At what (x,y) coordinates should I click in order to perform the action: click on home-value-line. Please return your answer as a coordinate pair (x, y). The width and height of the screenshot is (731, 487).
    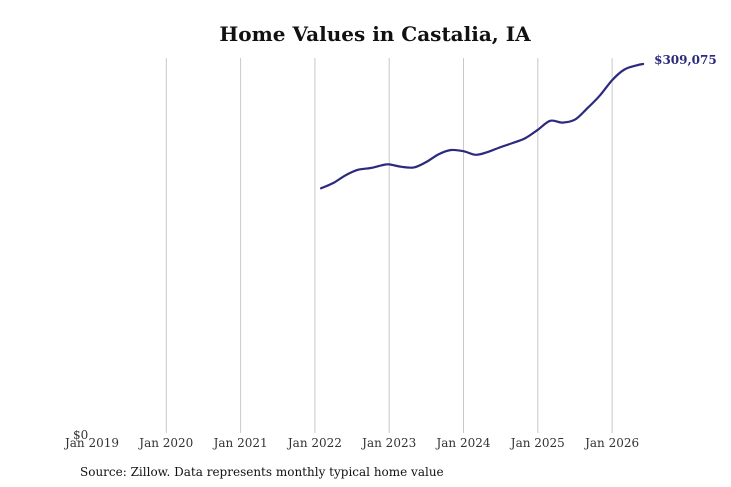
    Looking at the image, I should click on (482, 126).